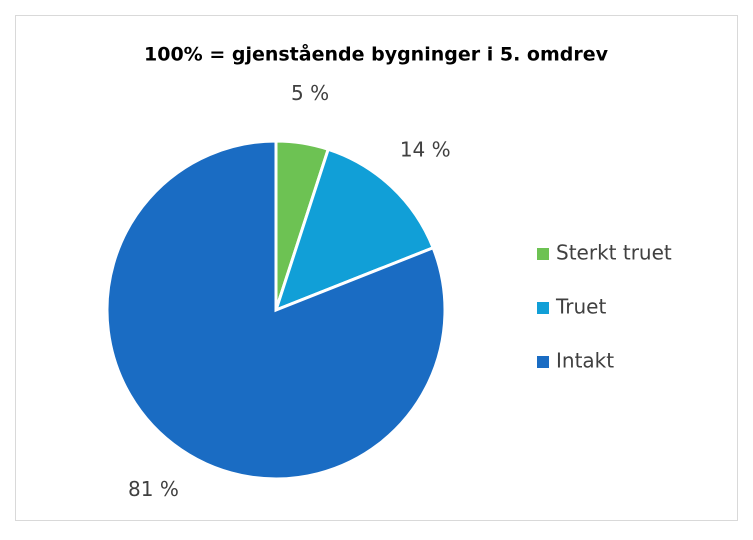 The width and height of the screenshot is (753, 540). What do you see at coordinates (614, 253) in the screenshot?
I see `legend-label: Sterkt truet` at bounding box center [614, 253].